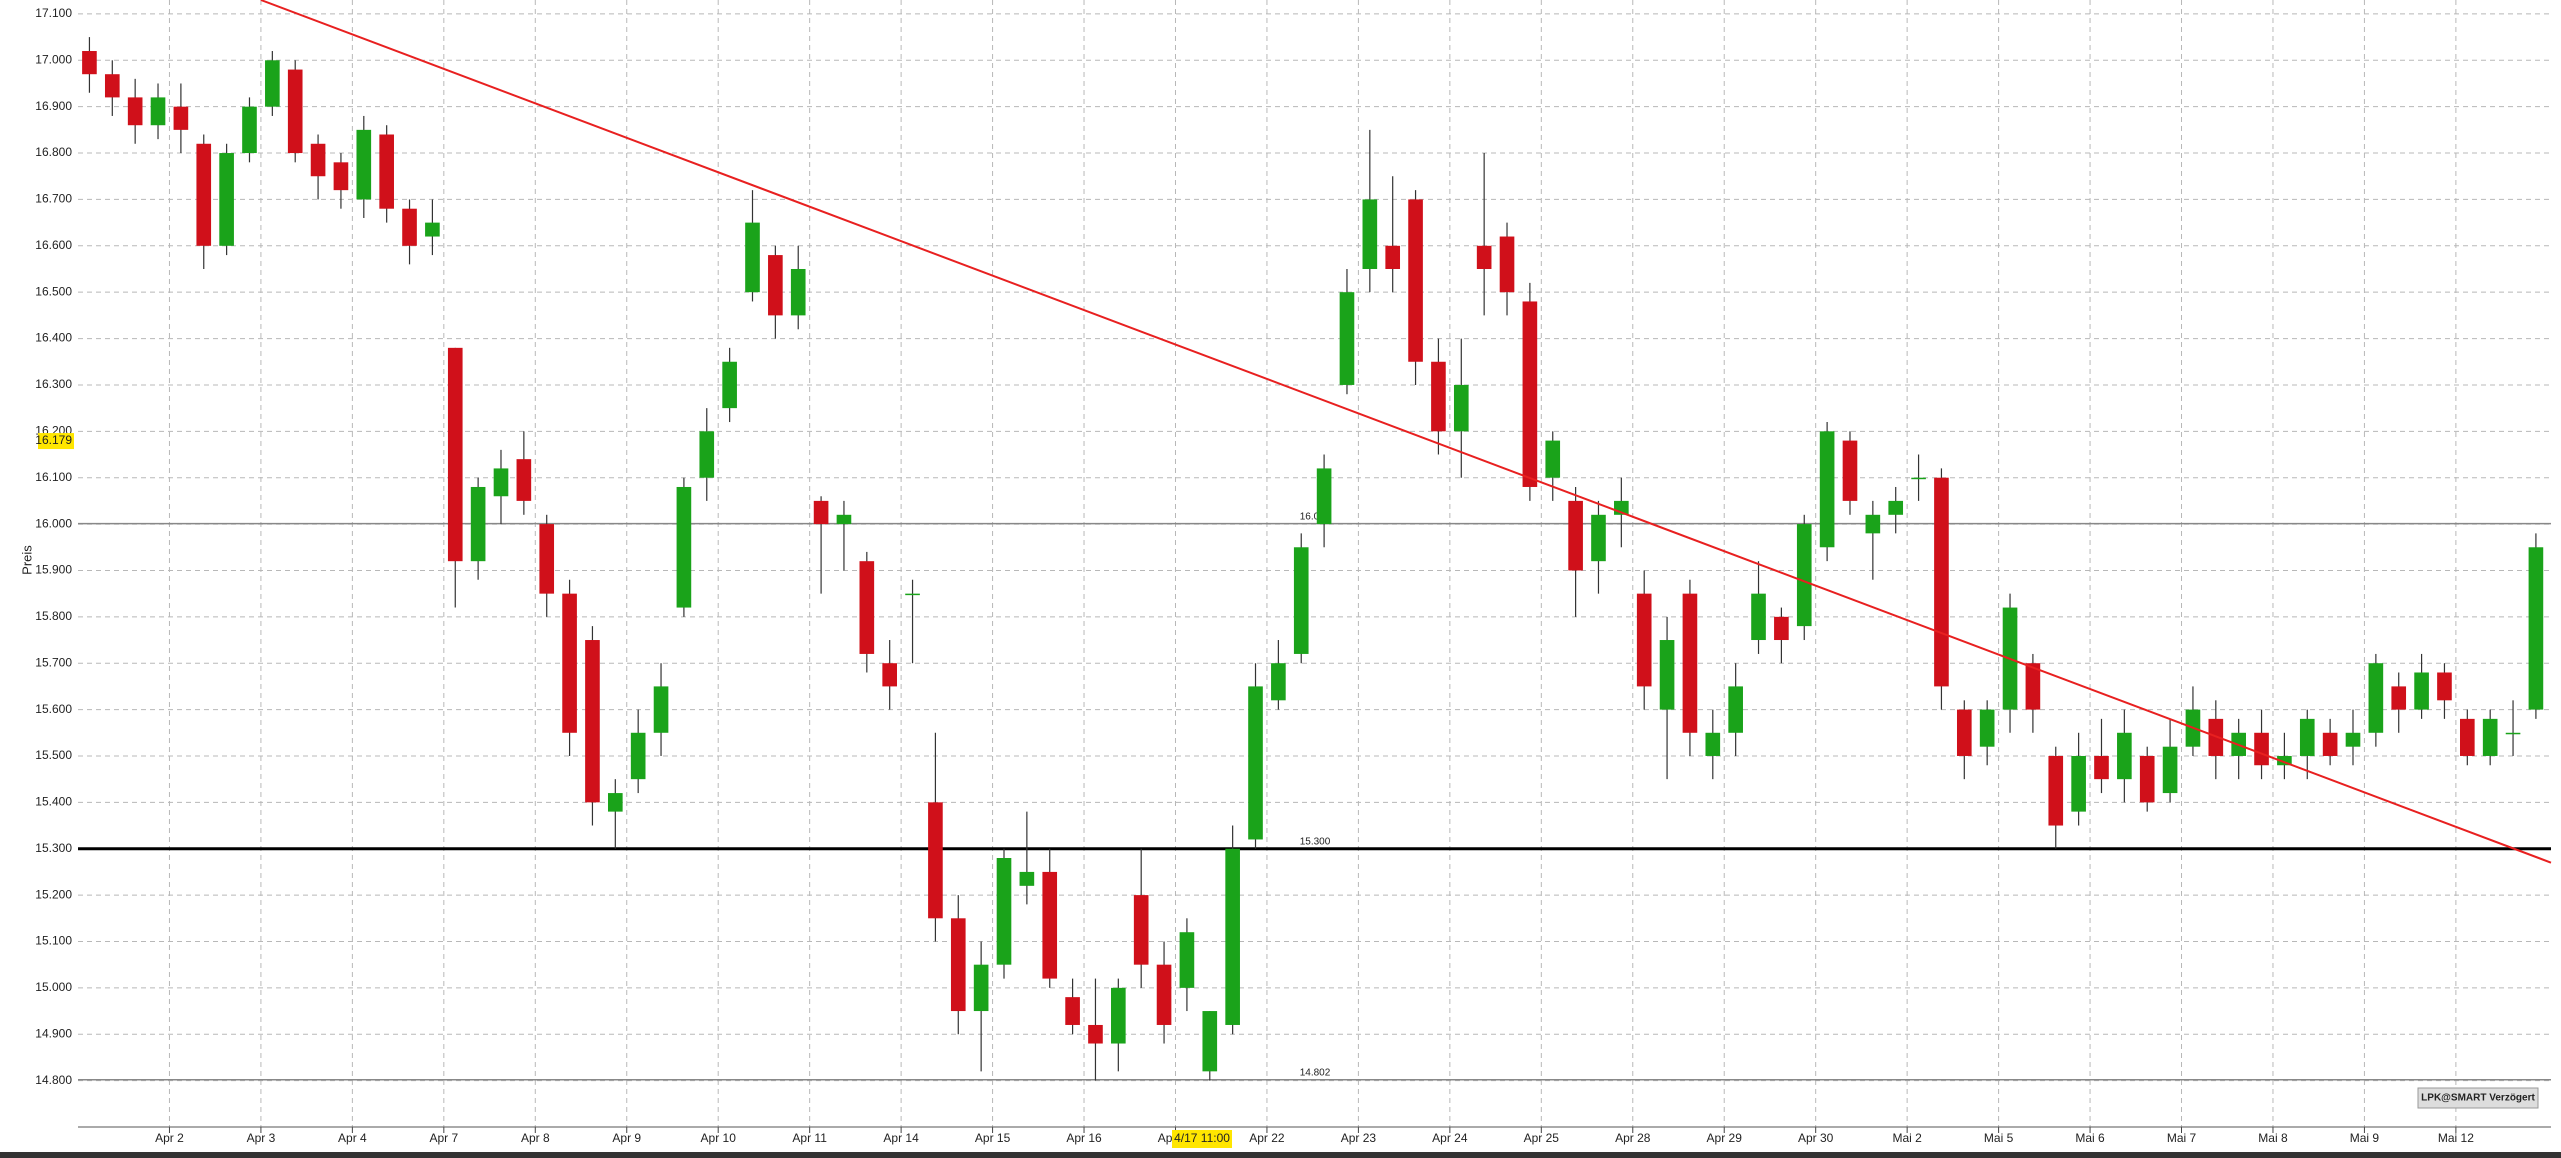  What do you see at coordinates (901, 1138) in the screenshot?
I see `x-tick-label: Apr 14` at bounding box center [901, 1138].